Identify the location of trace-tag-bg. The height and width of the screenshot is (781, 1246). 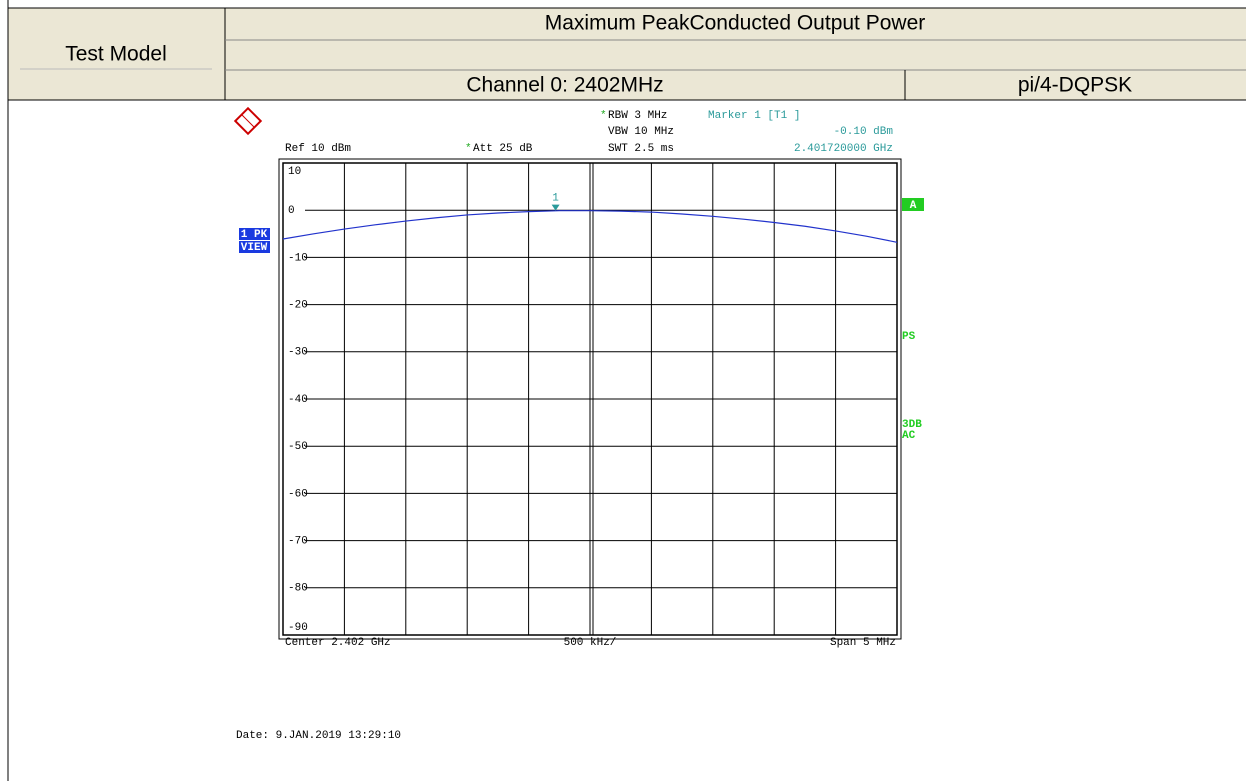
(254, 234).